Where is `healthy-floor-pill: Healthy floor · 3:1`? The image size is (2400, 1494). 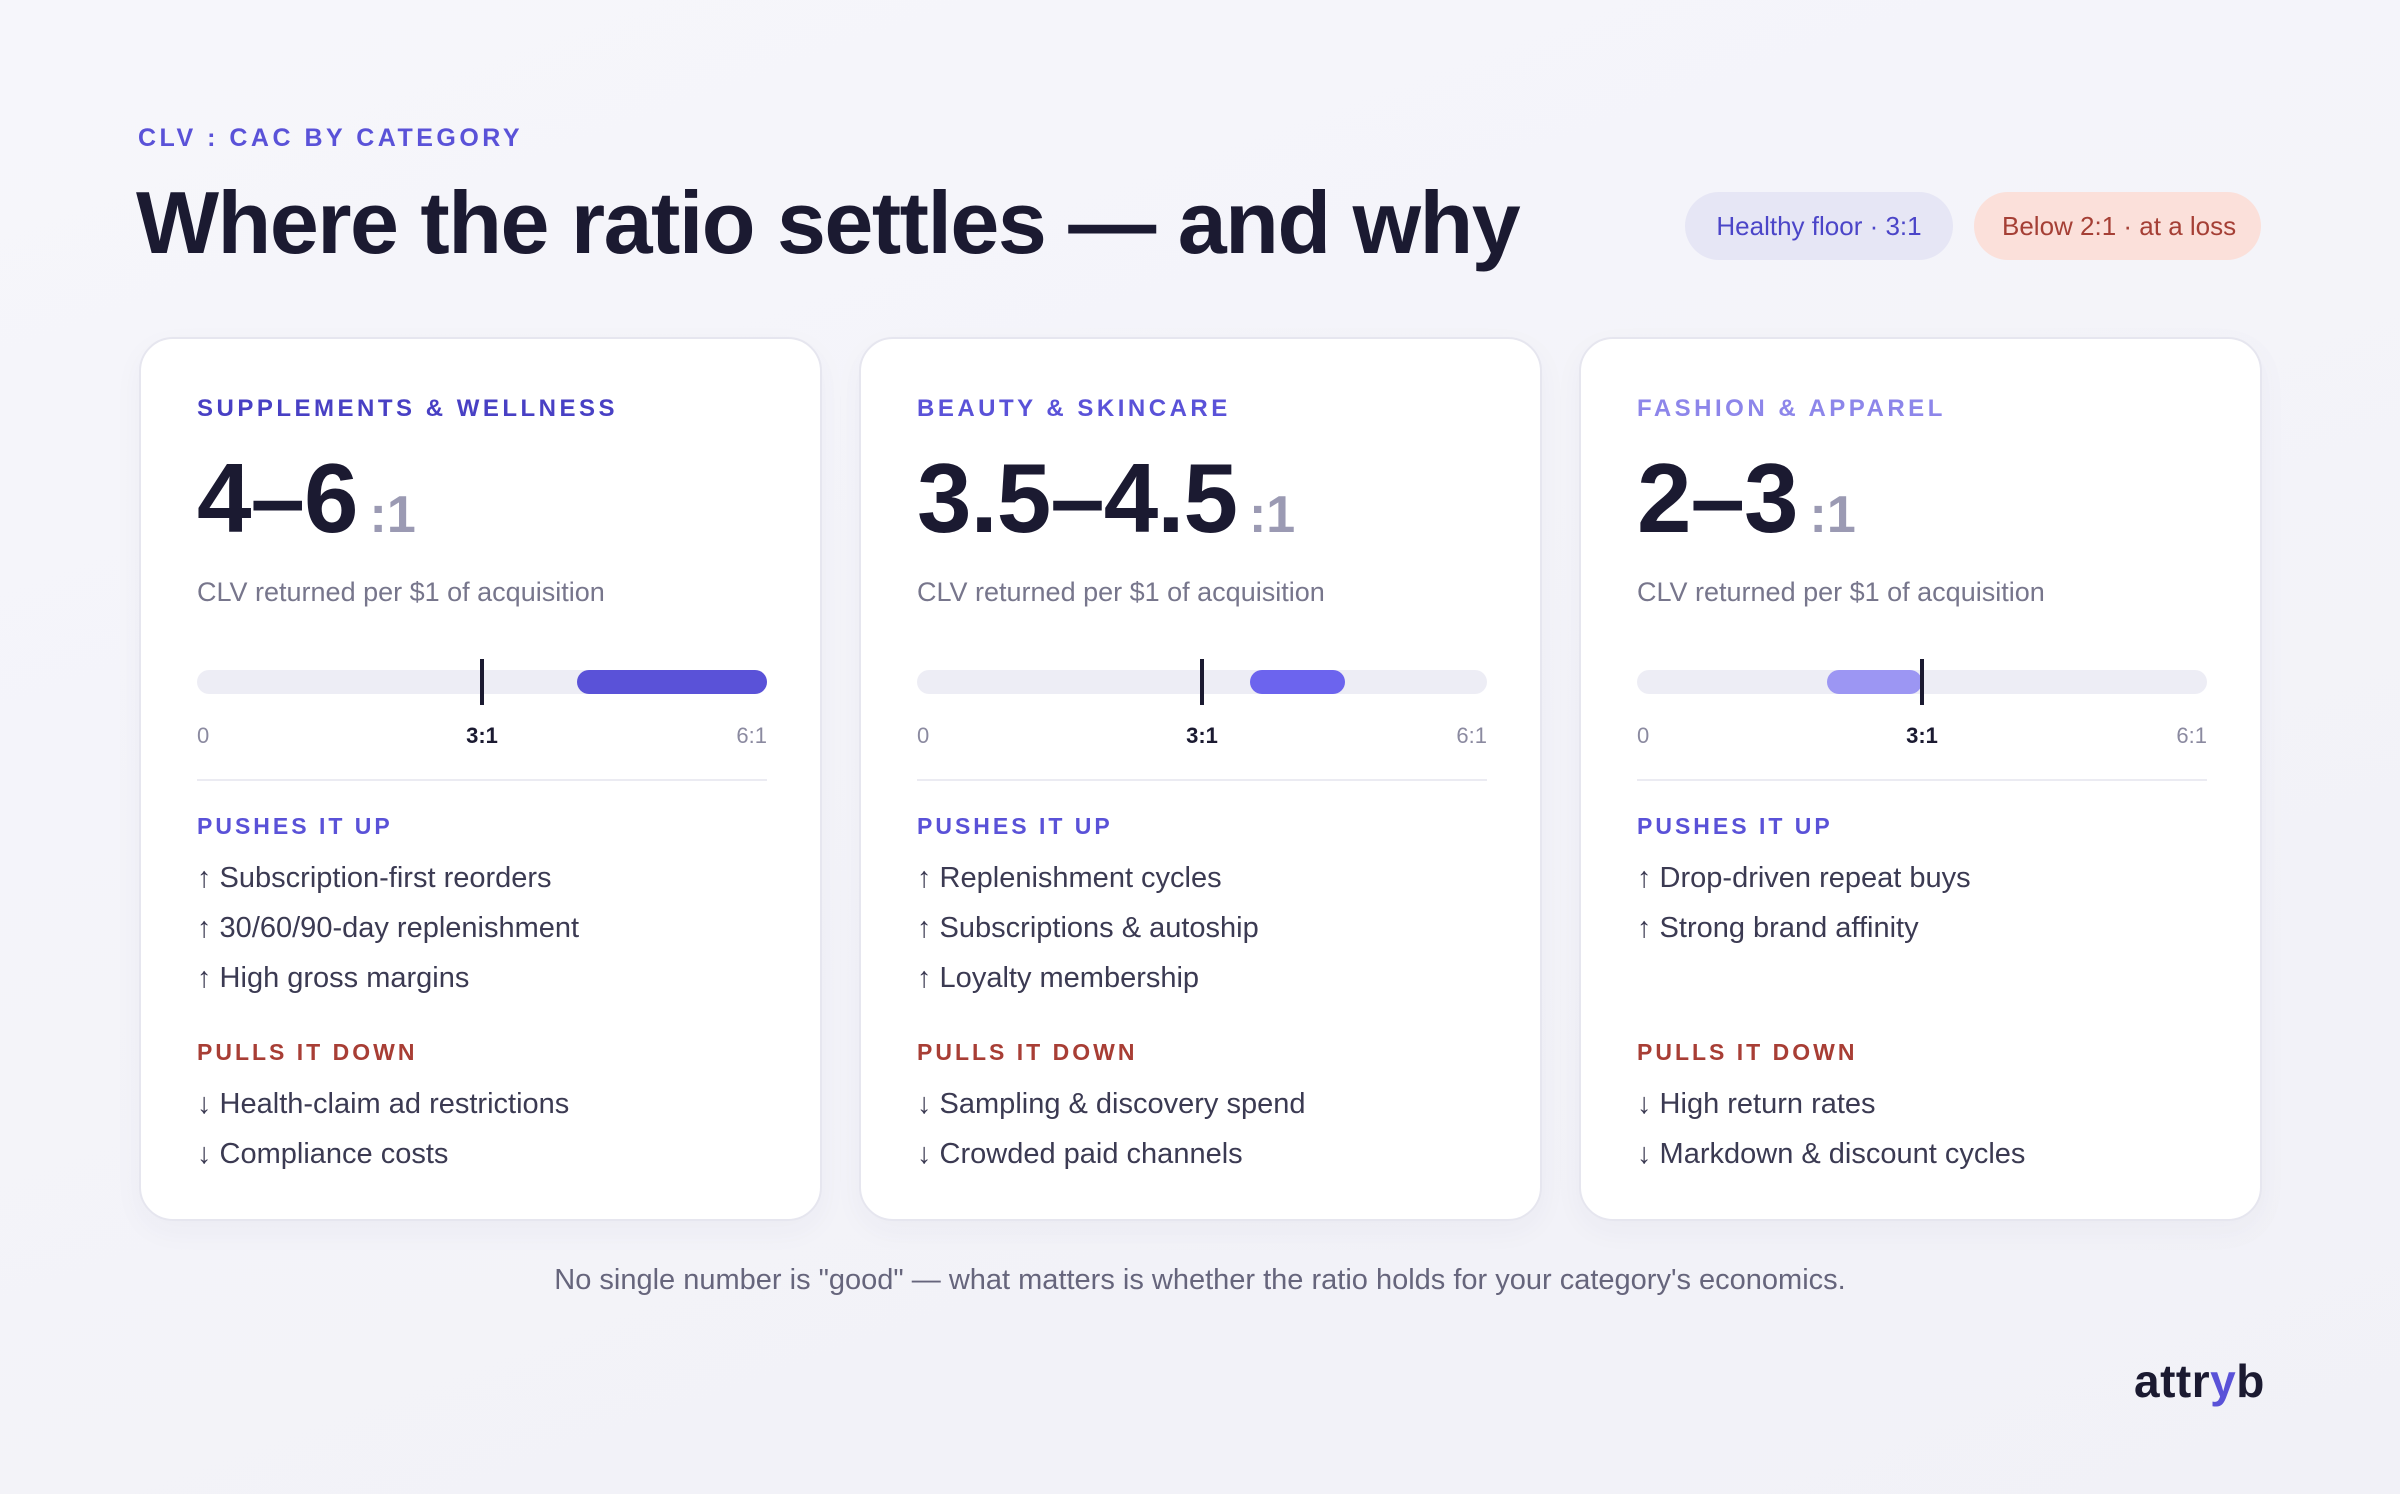
healthy-floor-pill: Healthy floor · 3:1 is located at coordinates (1819, 226).